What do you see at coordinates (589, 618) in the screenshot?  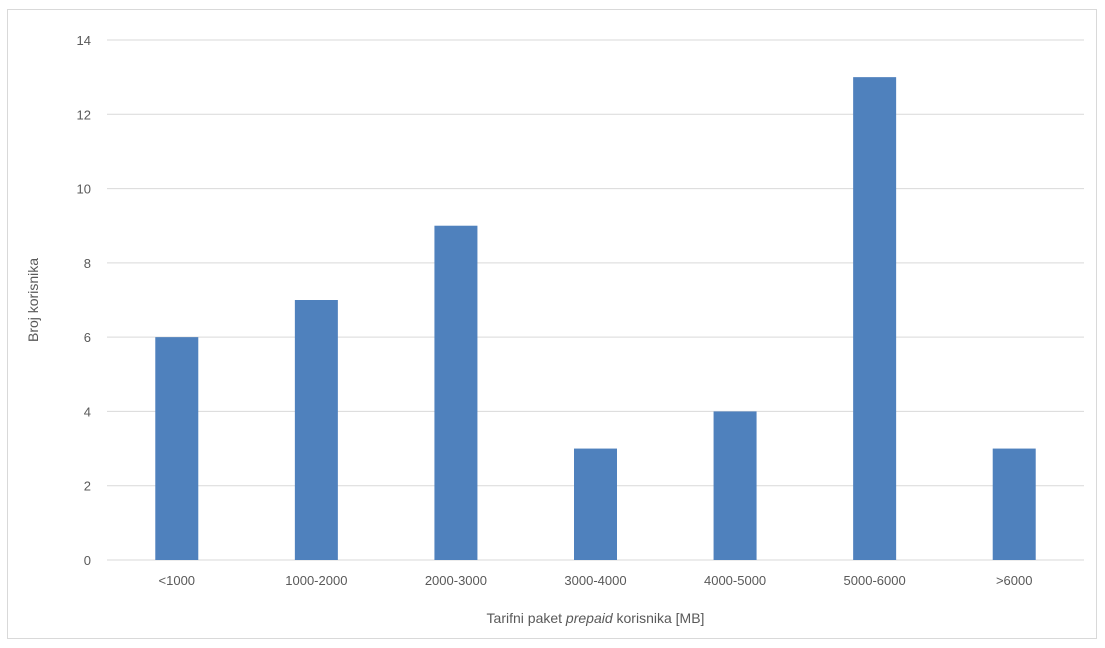 I see `x-axis-title-emphasis: prepaid` at bounding box center [589, 618].